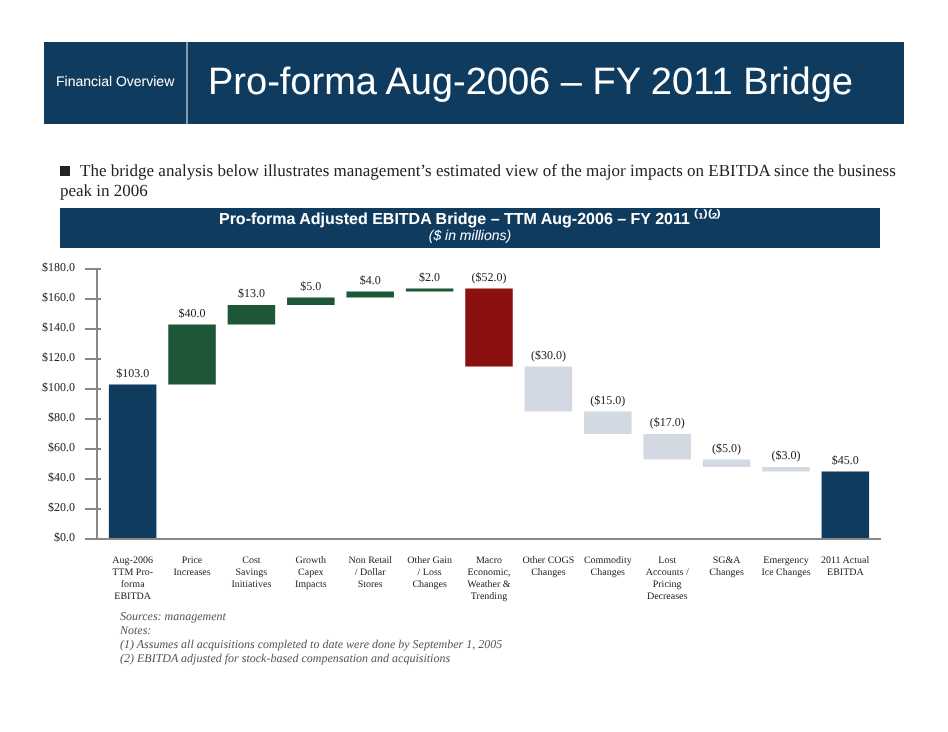  What do you see at coordinates (469, 219) in the screenshot?
I see `chart-title: Pro-forma Adjusted EBITDA Bridge – TTM Aug-2006 – FY 2011 ⁽¹⁾⁽²⁾` at bounding box center [469, 219].